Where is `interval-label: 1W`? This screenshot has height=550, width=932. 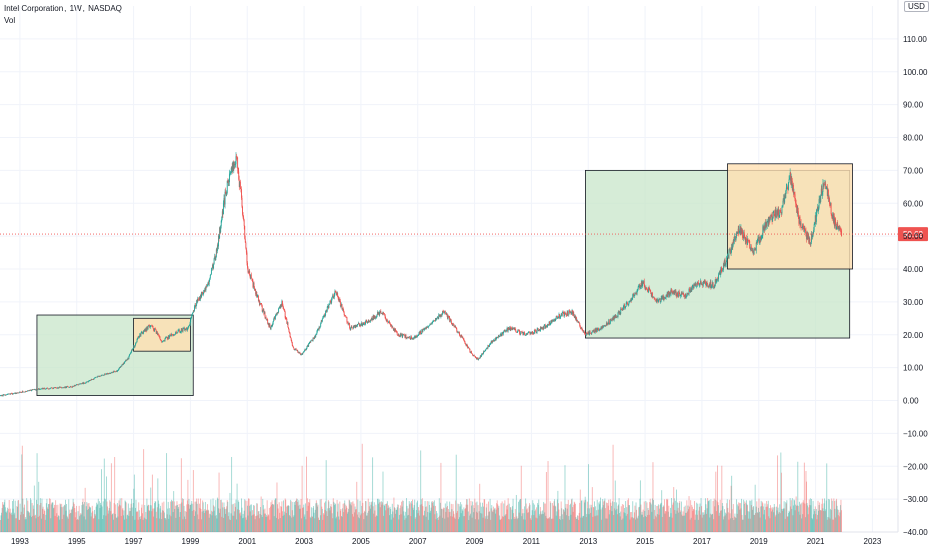
interval-label: 1W is located at coordinates (75, 8).